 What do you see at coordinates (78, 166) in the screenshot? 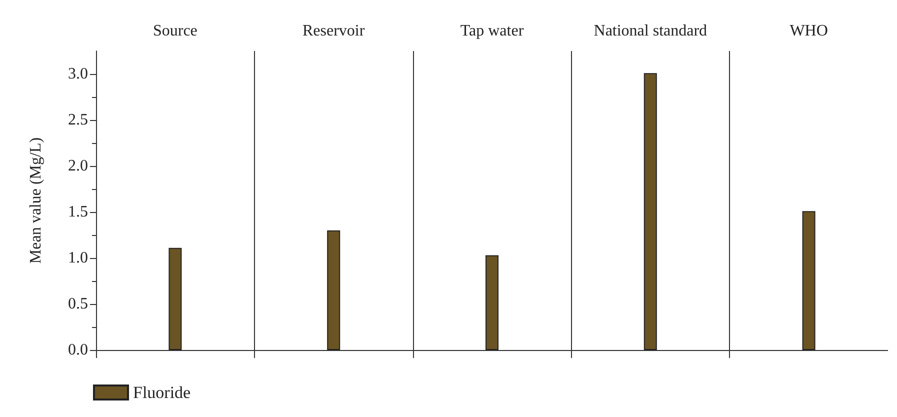
I see `y-tick-label: 2.0` at bounding box center [78, 166].